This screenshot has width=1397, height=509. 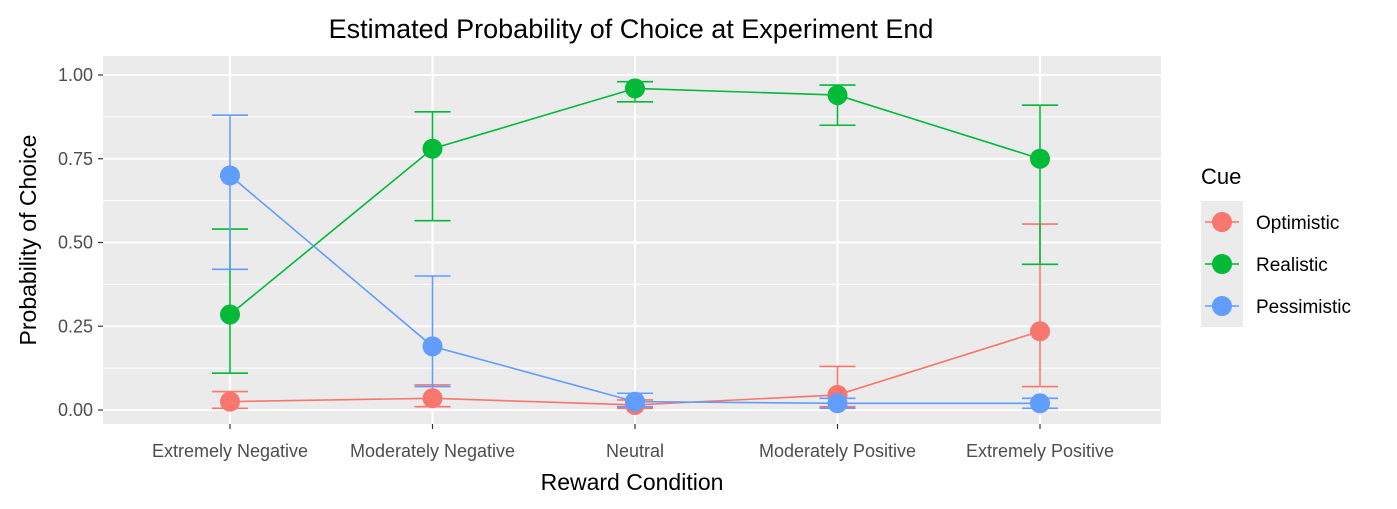 What do you see at coordinates (230, 451) in the screenshot?
I see `x-tick-label: Extremely Negative` at bounding box center [230, 451].